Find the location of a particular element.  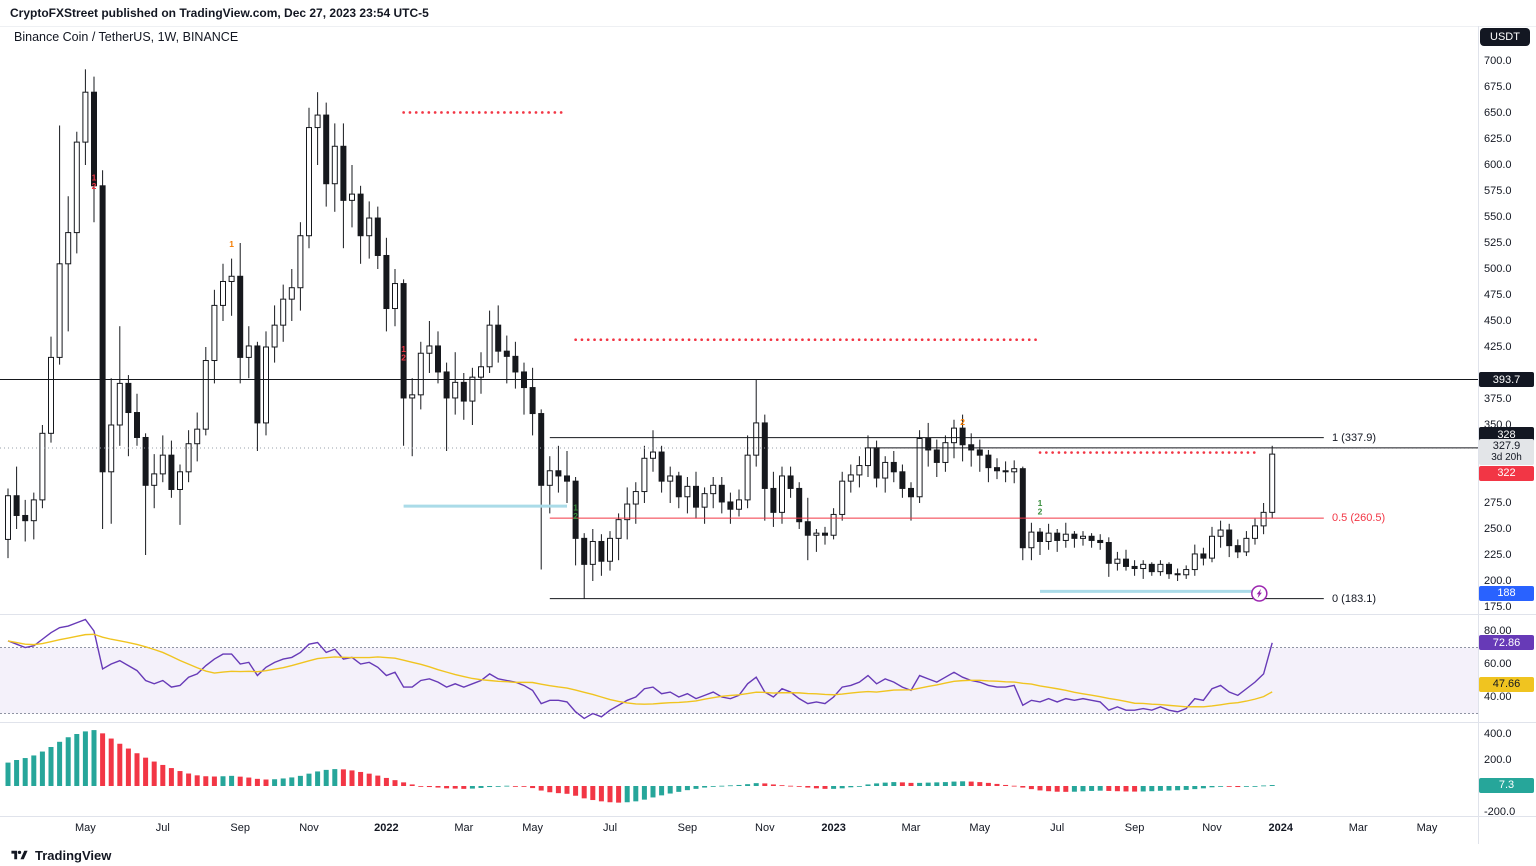

footer-bar: TradingView is located at coordinates (768, 855).